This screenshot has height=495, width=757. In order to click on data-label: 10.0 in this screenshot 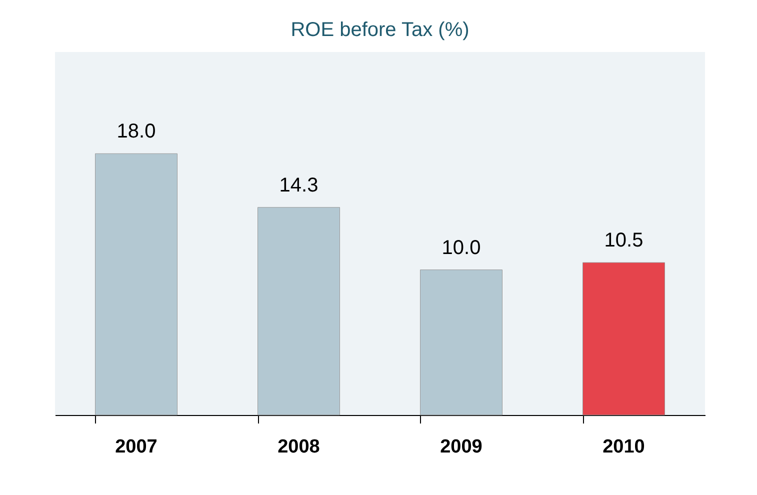, I will do `click(461, 247)`.